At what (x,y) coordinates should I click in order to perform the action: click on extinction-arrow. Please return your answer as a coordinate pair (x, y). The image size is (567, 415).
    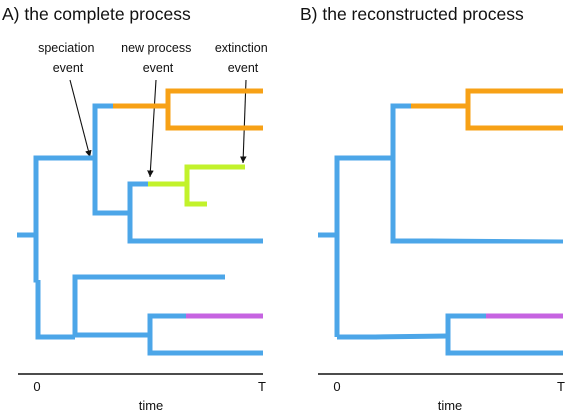
    Looking at the image, I should click on (243, 121).